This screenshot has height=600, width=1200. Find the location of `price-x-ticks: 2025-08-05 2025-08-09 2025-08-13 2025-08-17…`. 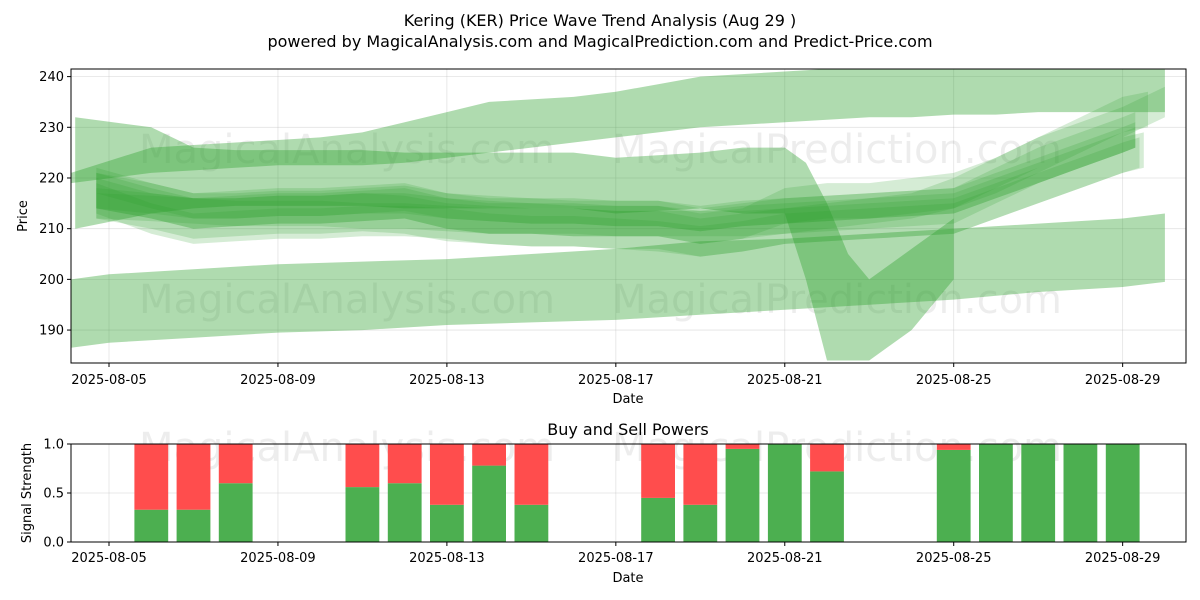

price-x-ticks: 2025-08-05 2025-08-09 2025-08-13 2025-08-17… is located at coordinates (615, 375).